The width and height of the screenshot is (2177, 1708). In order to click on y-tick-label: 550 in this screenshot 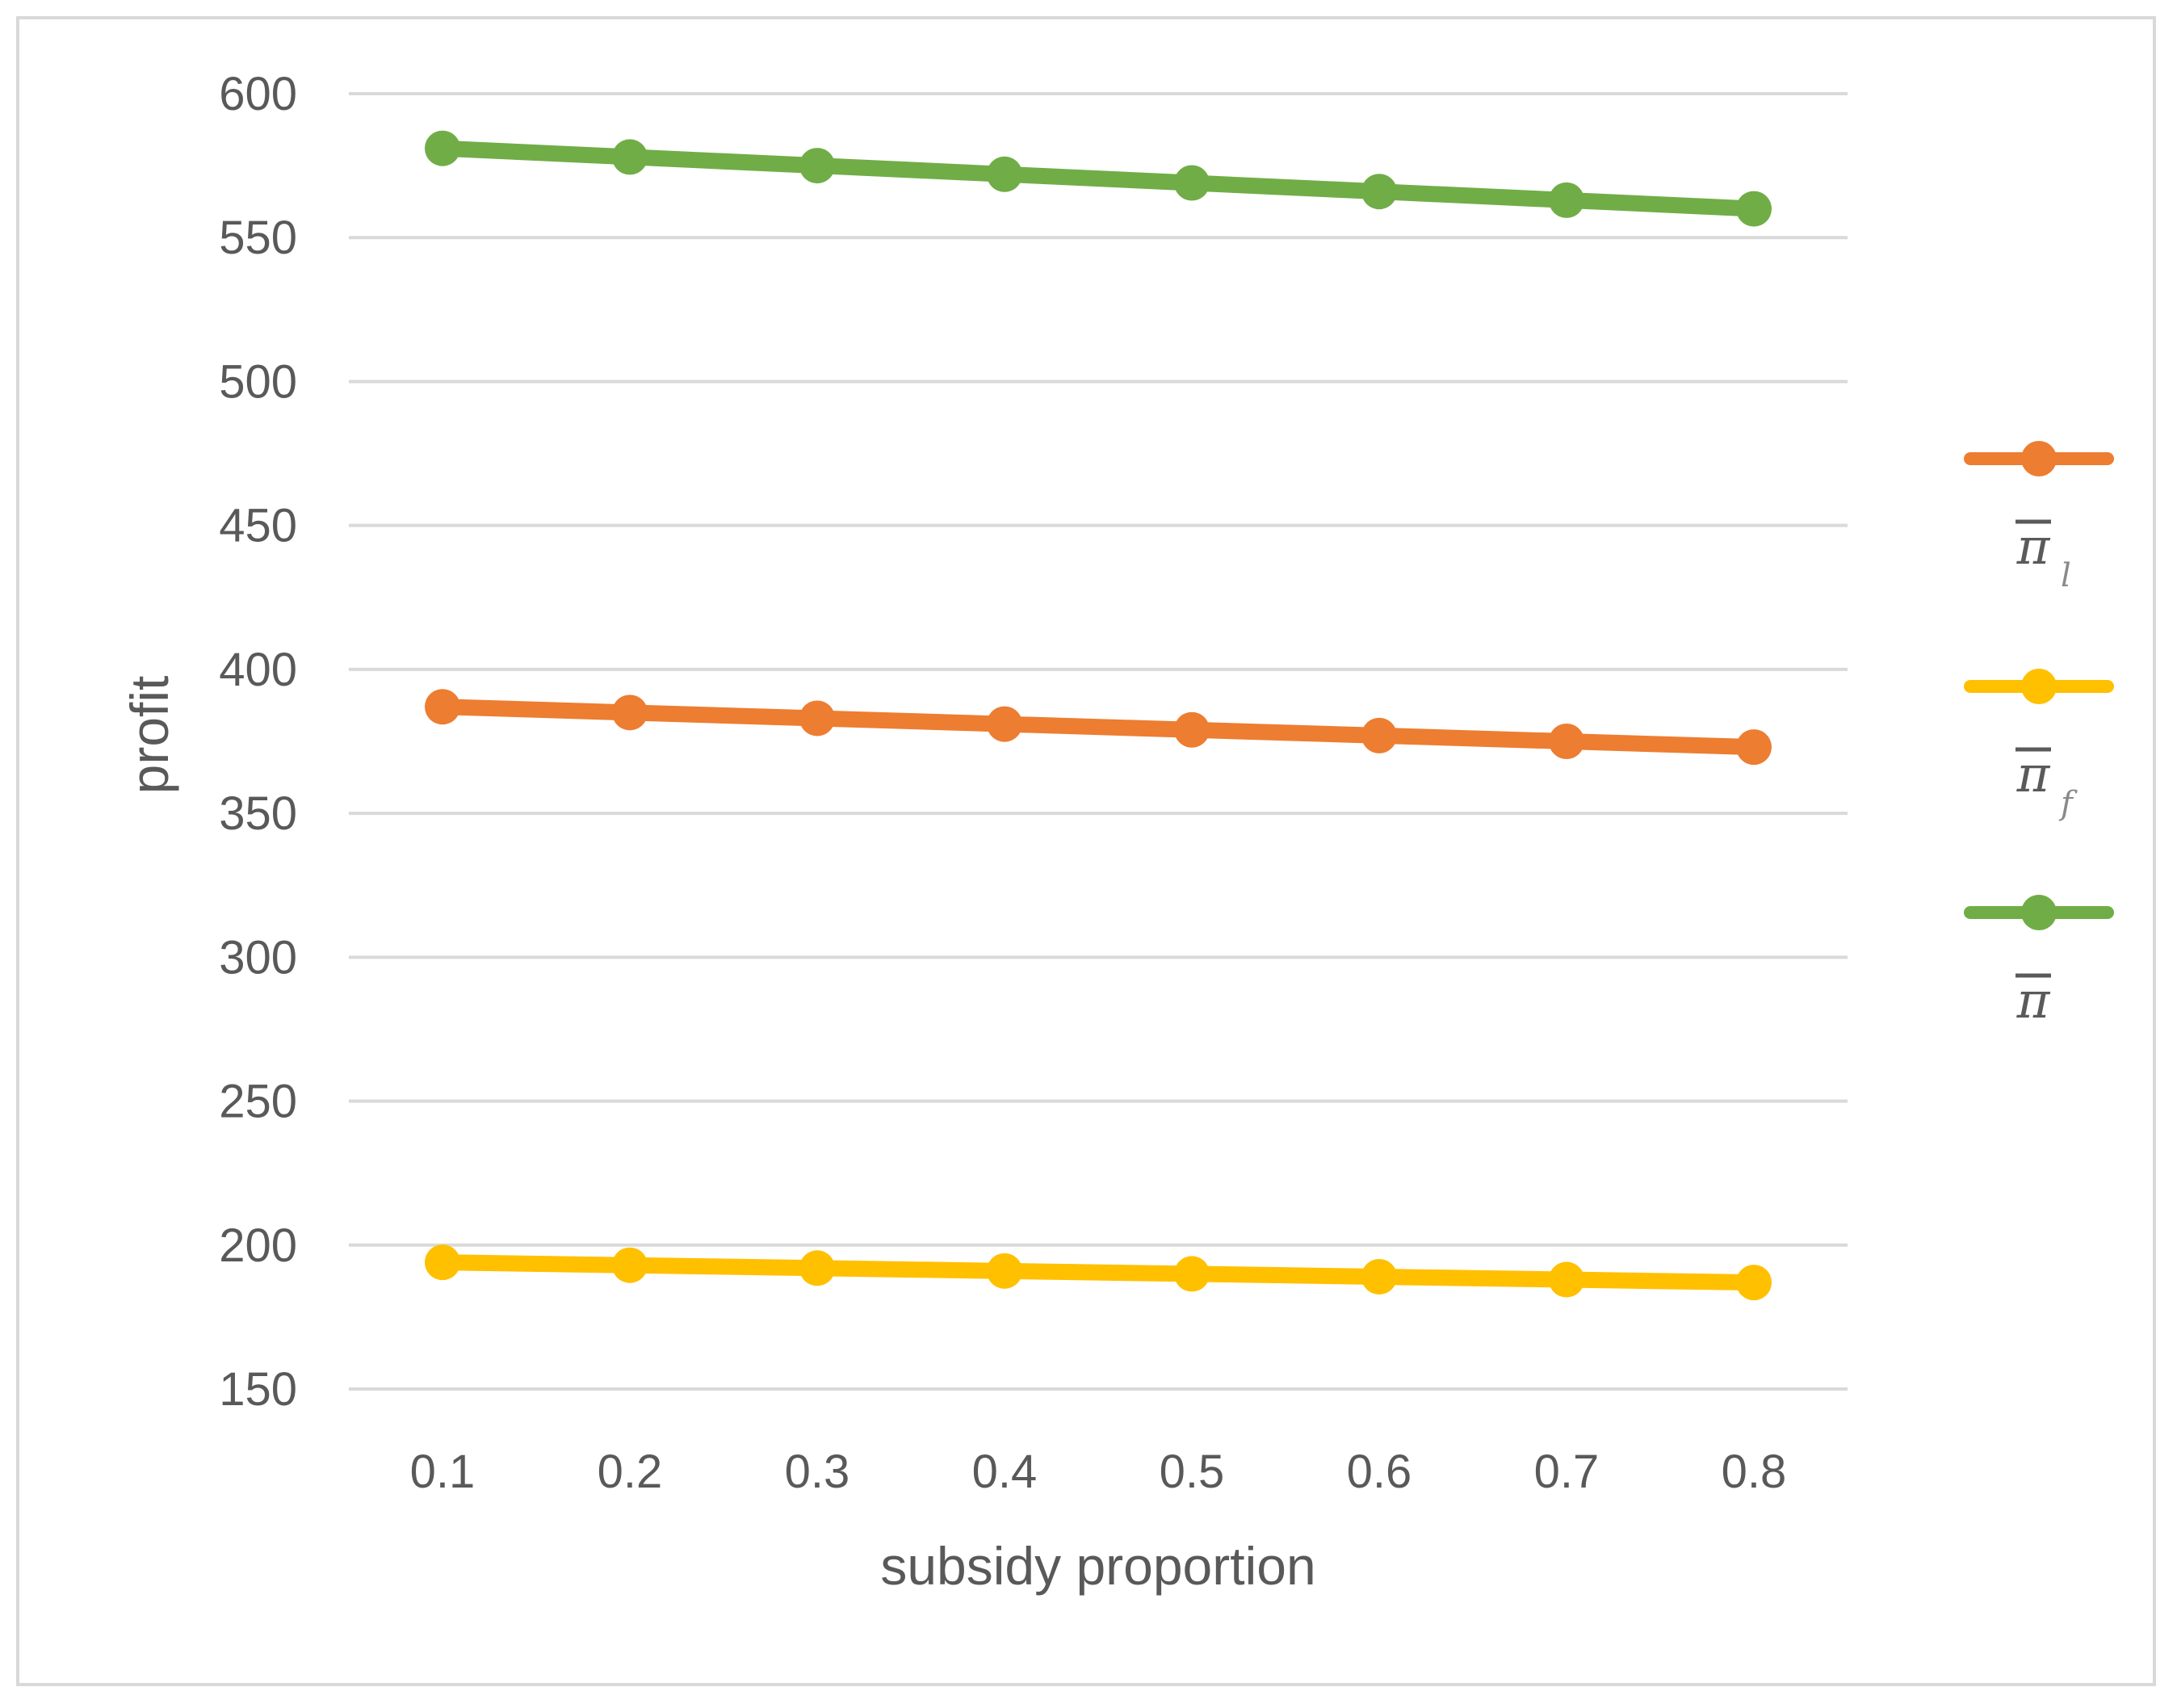, I will do `click(258, 238)`.